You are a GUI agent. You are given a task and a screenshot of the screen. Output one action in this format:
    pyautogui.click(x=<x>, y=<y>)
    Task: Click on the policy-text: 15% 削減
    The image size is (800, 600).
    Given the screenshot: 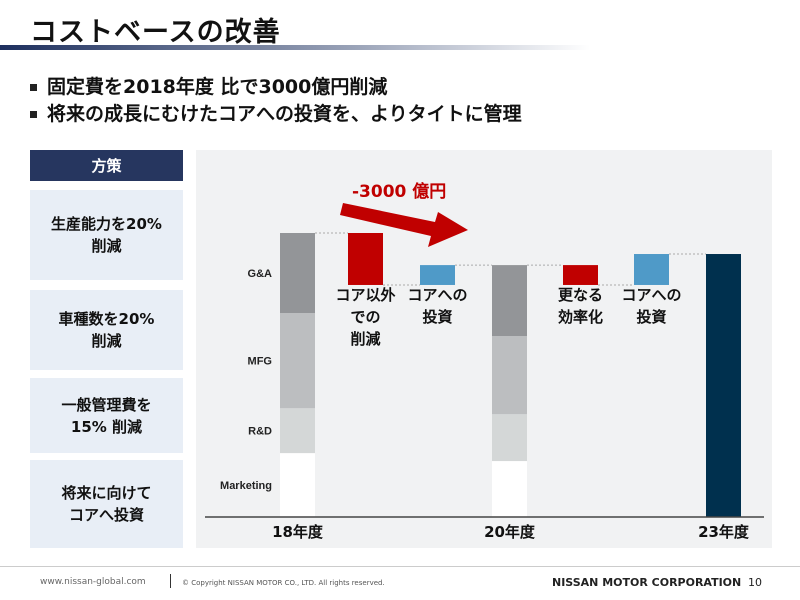 What is the action you would take?
    pyautogui.click(x=106, y=426)
    